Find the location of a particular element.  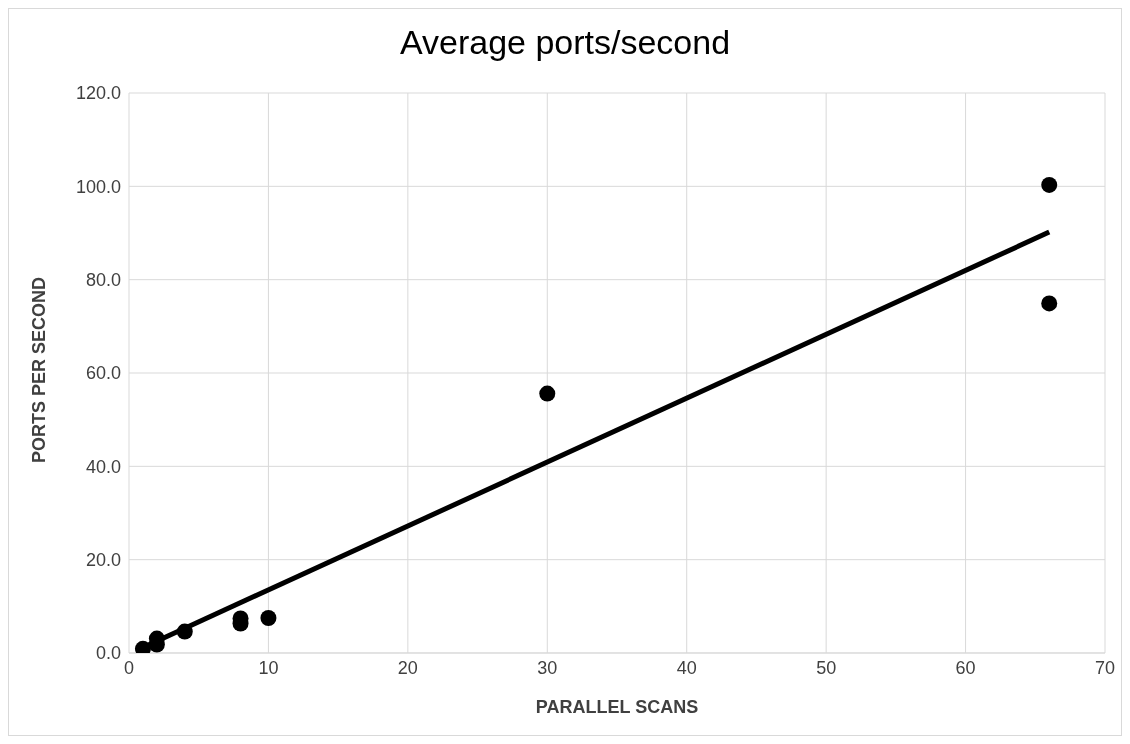

x-tick-label: 50 is located at coordinates (826, 667).